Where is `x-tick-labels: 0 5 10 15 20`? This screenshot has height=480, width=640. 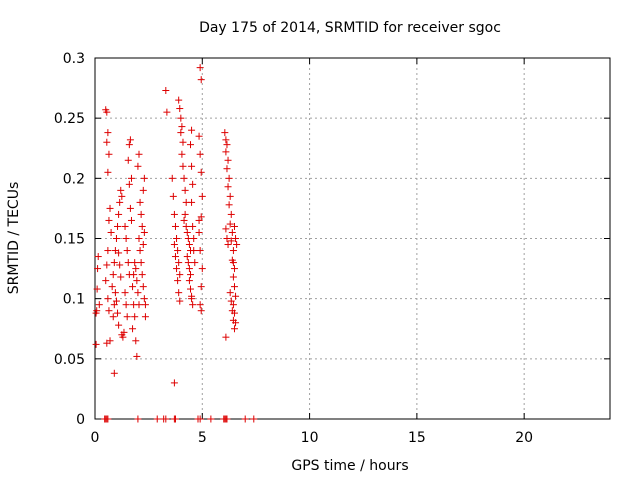
x-tick-labels: 0 5 10 15 20 is located at coordinates (312, 438).